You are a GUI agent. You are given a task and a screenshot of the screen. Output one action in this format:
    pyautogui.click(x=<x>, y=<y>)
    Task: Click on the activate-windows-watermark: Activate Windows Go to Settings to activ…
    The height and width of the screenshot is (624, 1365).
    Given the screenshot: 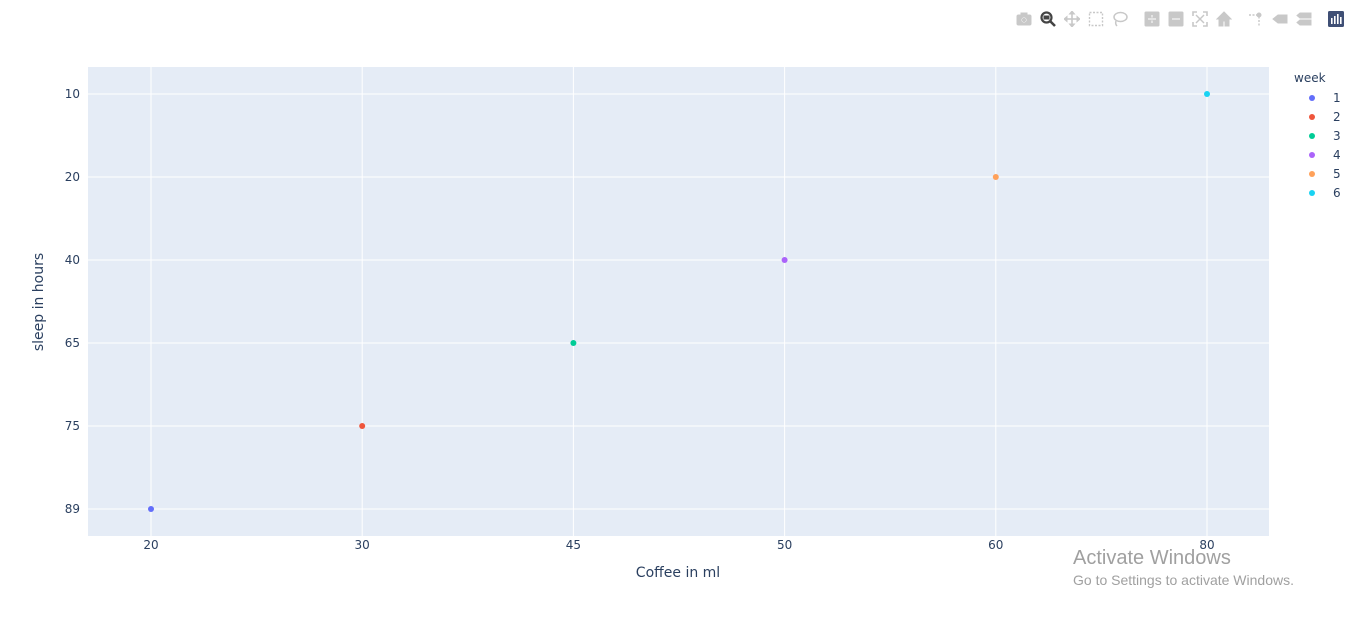 What is the action you would take?
    pyautogui.click(x=1183, y=568)
    